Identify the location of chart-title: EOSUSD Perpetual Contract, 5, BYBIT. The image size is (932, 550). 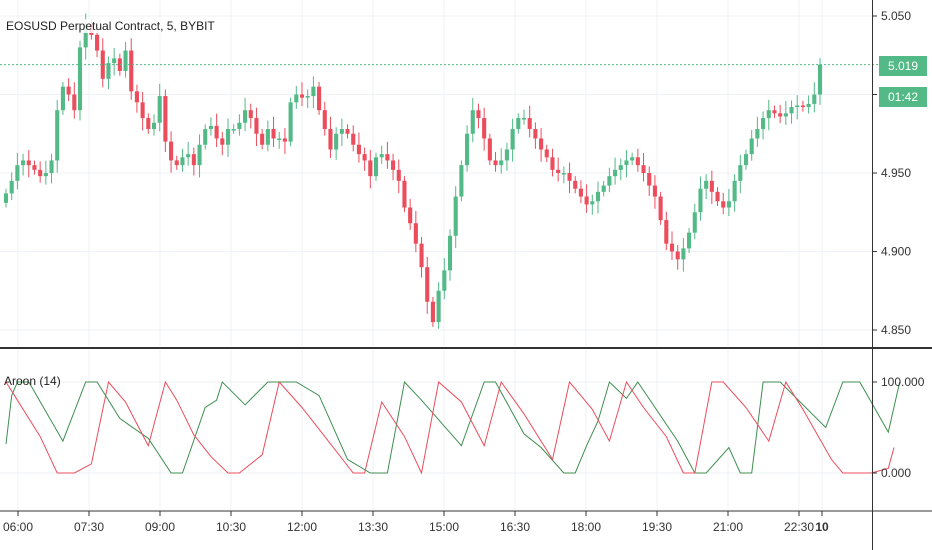
(110, 26).